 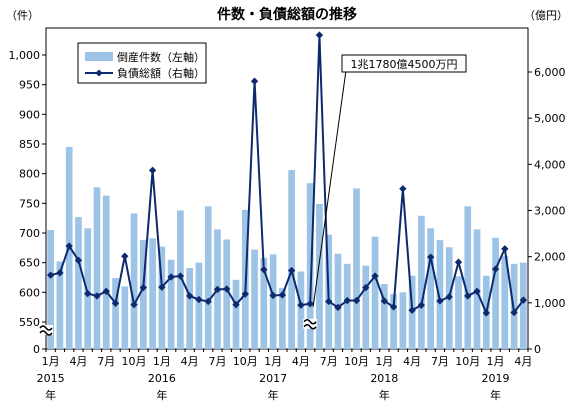 What do you see at coordinates (142, 63) in the screenshot?
I see `legend: 倒産件数（左軸） 負債総額（右軸）` at bounding box center [142, 63].